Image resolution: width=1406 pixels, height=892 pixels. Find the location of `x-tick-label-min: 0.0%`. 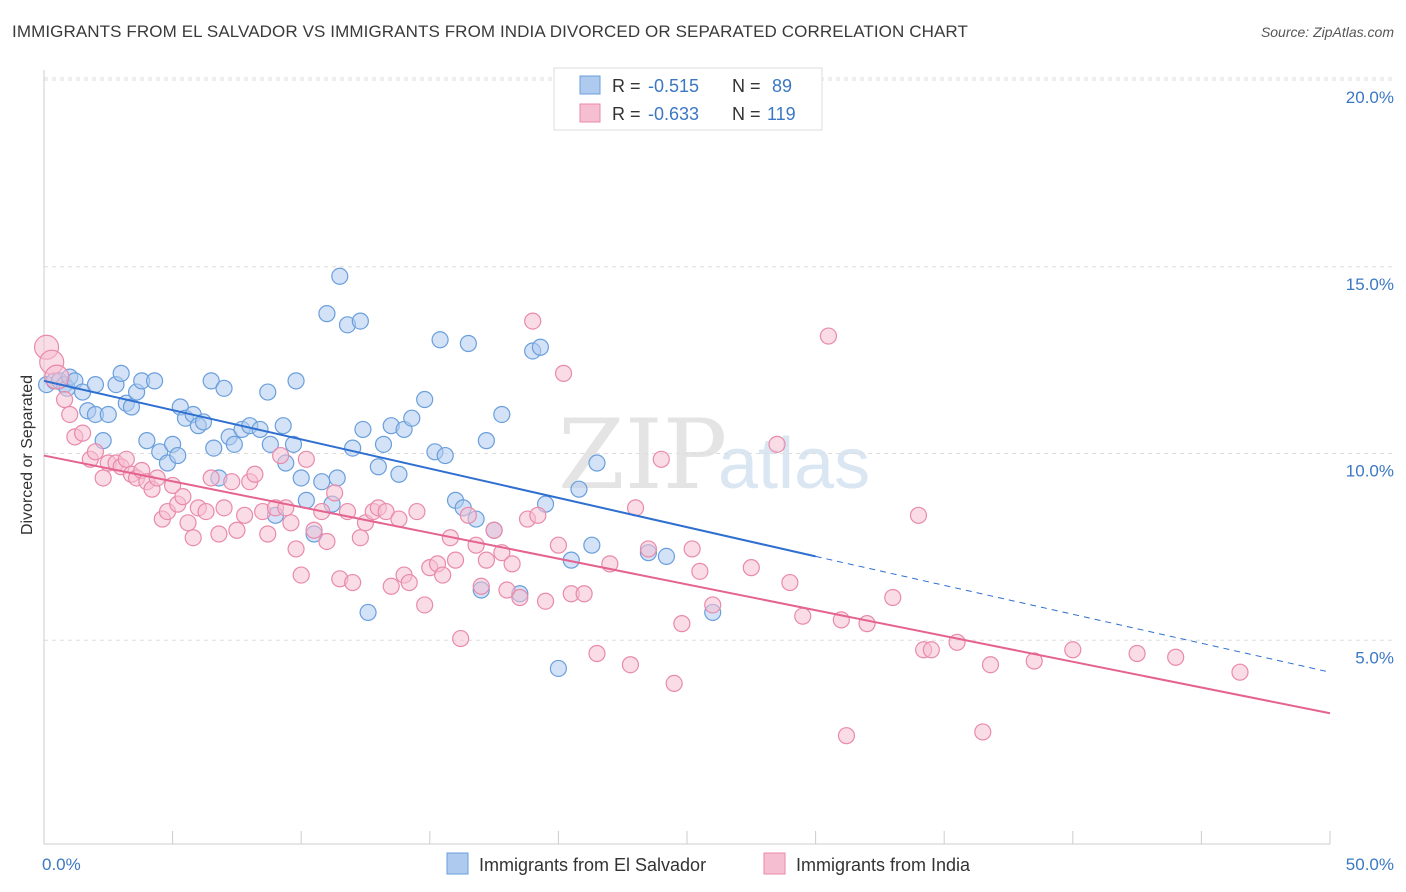

x-tick-label-min: 0.0% is located at coordinates (61, 864).